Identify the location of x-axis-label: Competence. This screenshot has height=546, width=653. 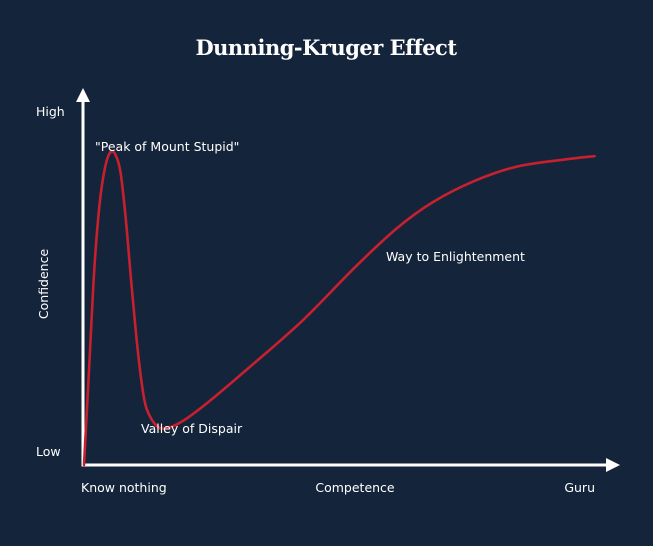
(355, 487).